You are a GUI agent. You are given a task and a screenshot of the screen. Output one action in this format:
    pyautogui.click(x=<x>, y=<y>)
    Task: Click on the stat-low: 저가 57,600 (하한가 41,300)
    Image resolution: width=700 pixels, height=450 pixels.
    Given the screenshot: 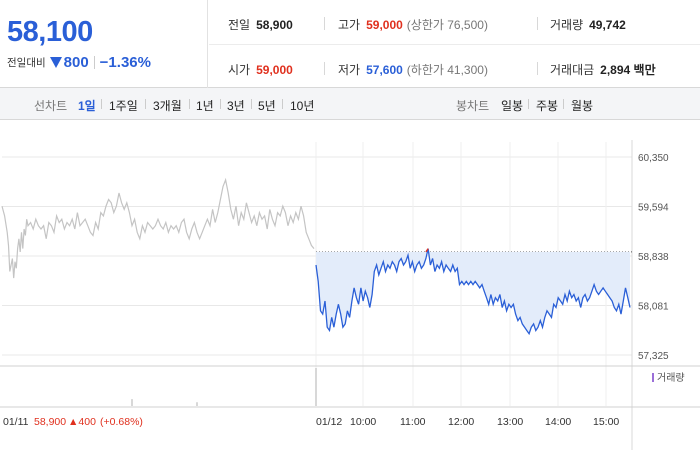 What is the action you would take?
    pyautogui.click(x=413, y=69)
    